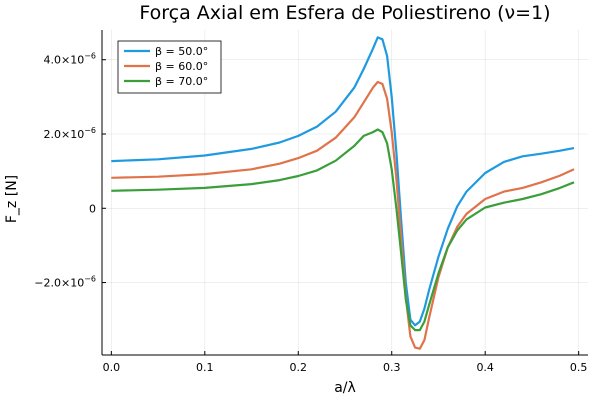  Describe the element at coordinates (65, 282) in the screenshot. I see `y-tick-label-3: −2.0×10⁻⁶` at that location.